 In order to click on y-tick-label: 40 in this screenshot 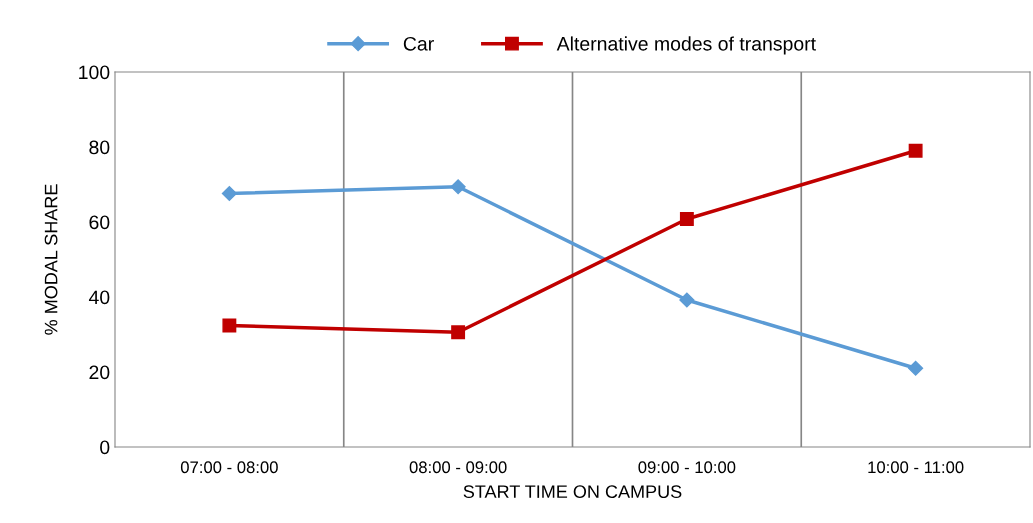, I will do `click(99, 297)`.